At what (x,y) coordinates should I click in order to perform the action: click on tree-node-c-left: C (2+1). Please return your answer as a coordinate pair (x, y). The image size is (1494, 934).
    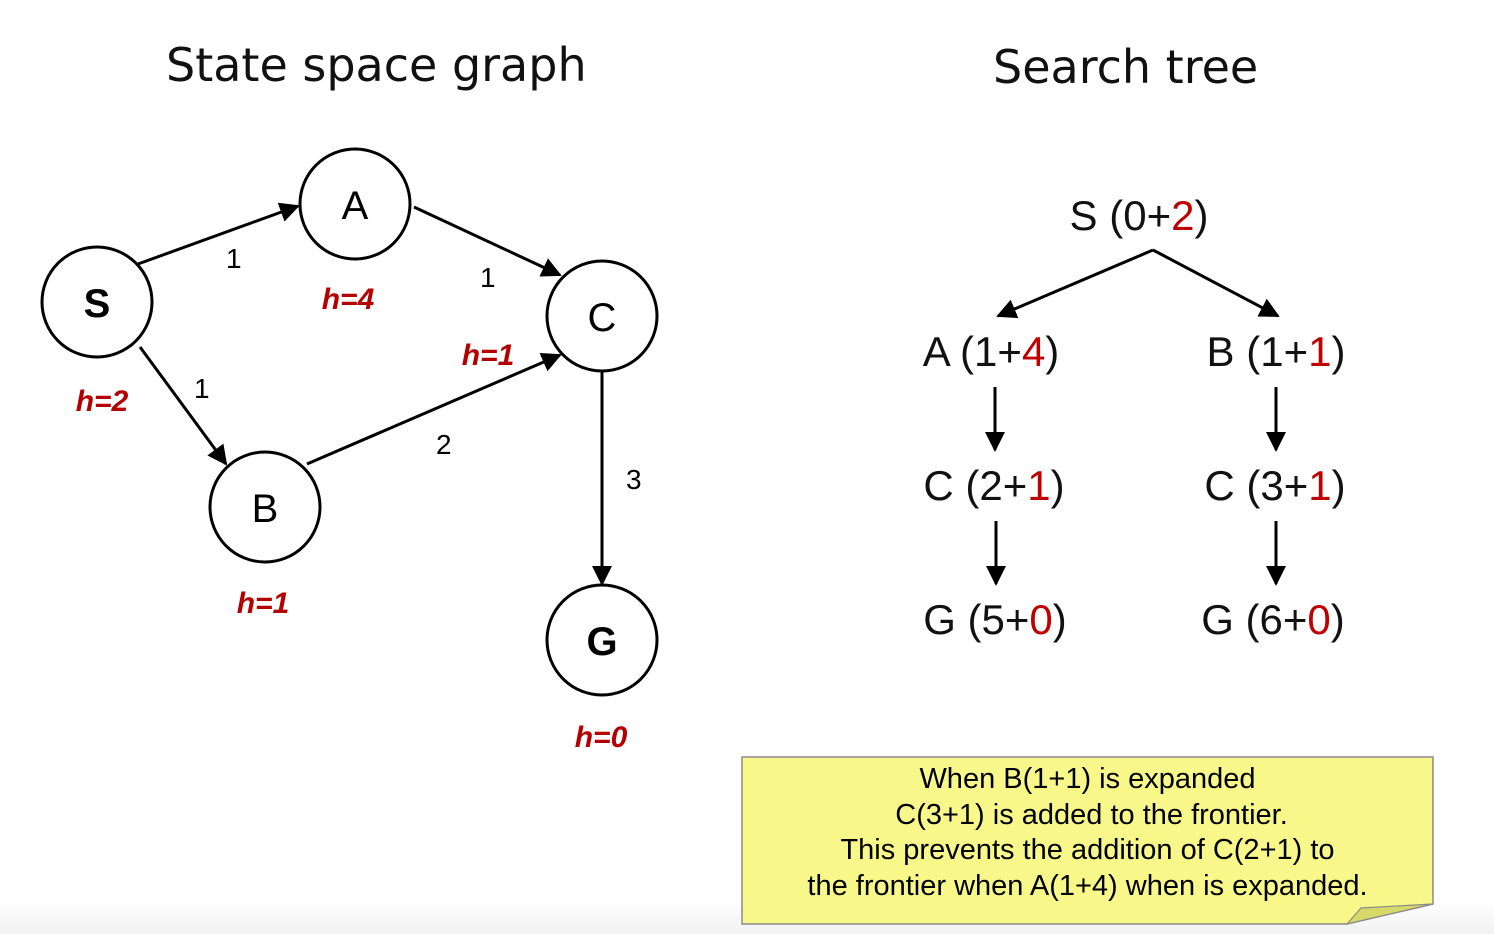
    Looking at the image, I should click on (993, 485).